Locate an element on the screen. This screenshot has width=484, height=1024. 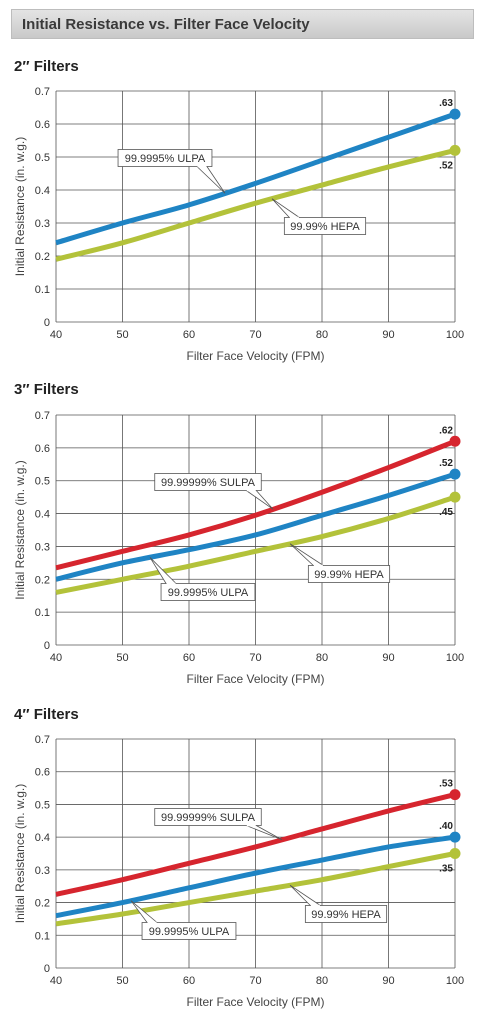
end-value-label: .45 is located at coordinates (446, 512).